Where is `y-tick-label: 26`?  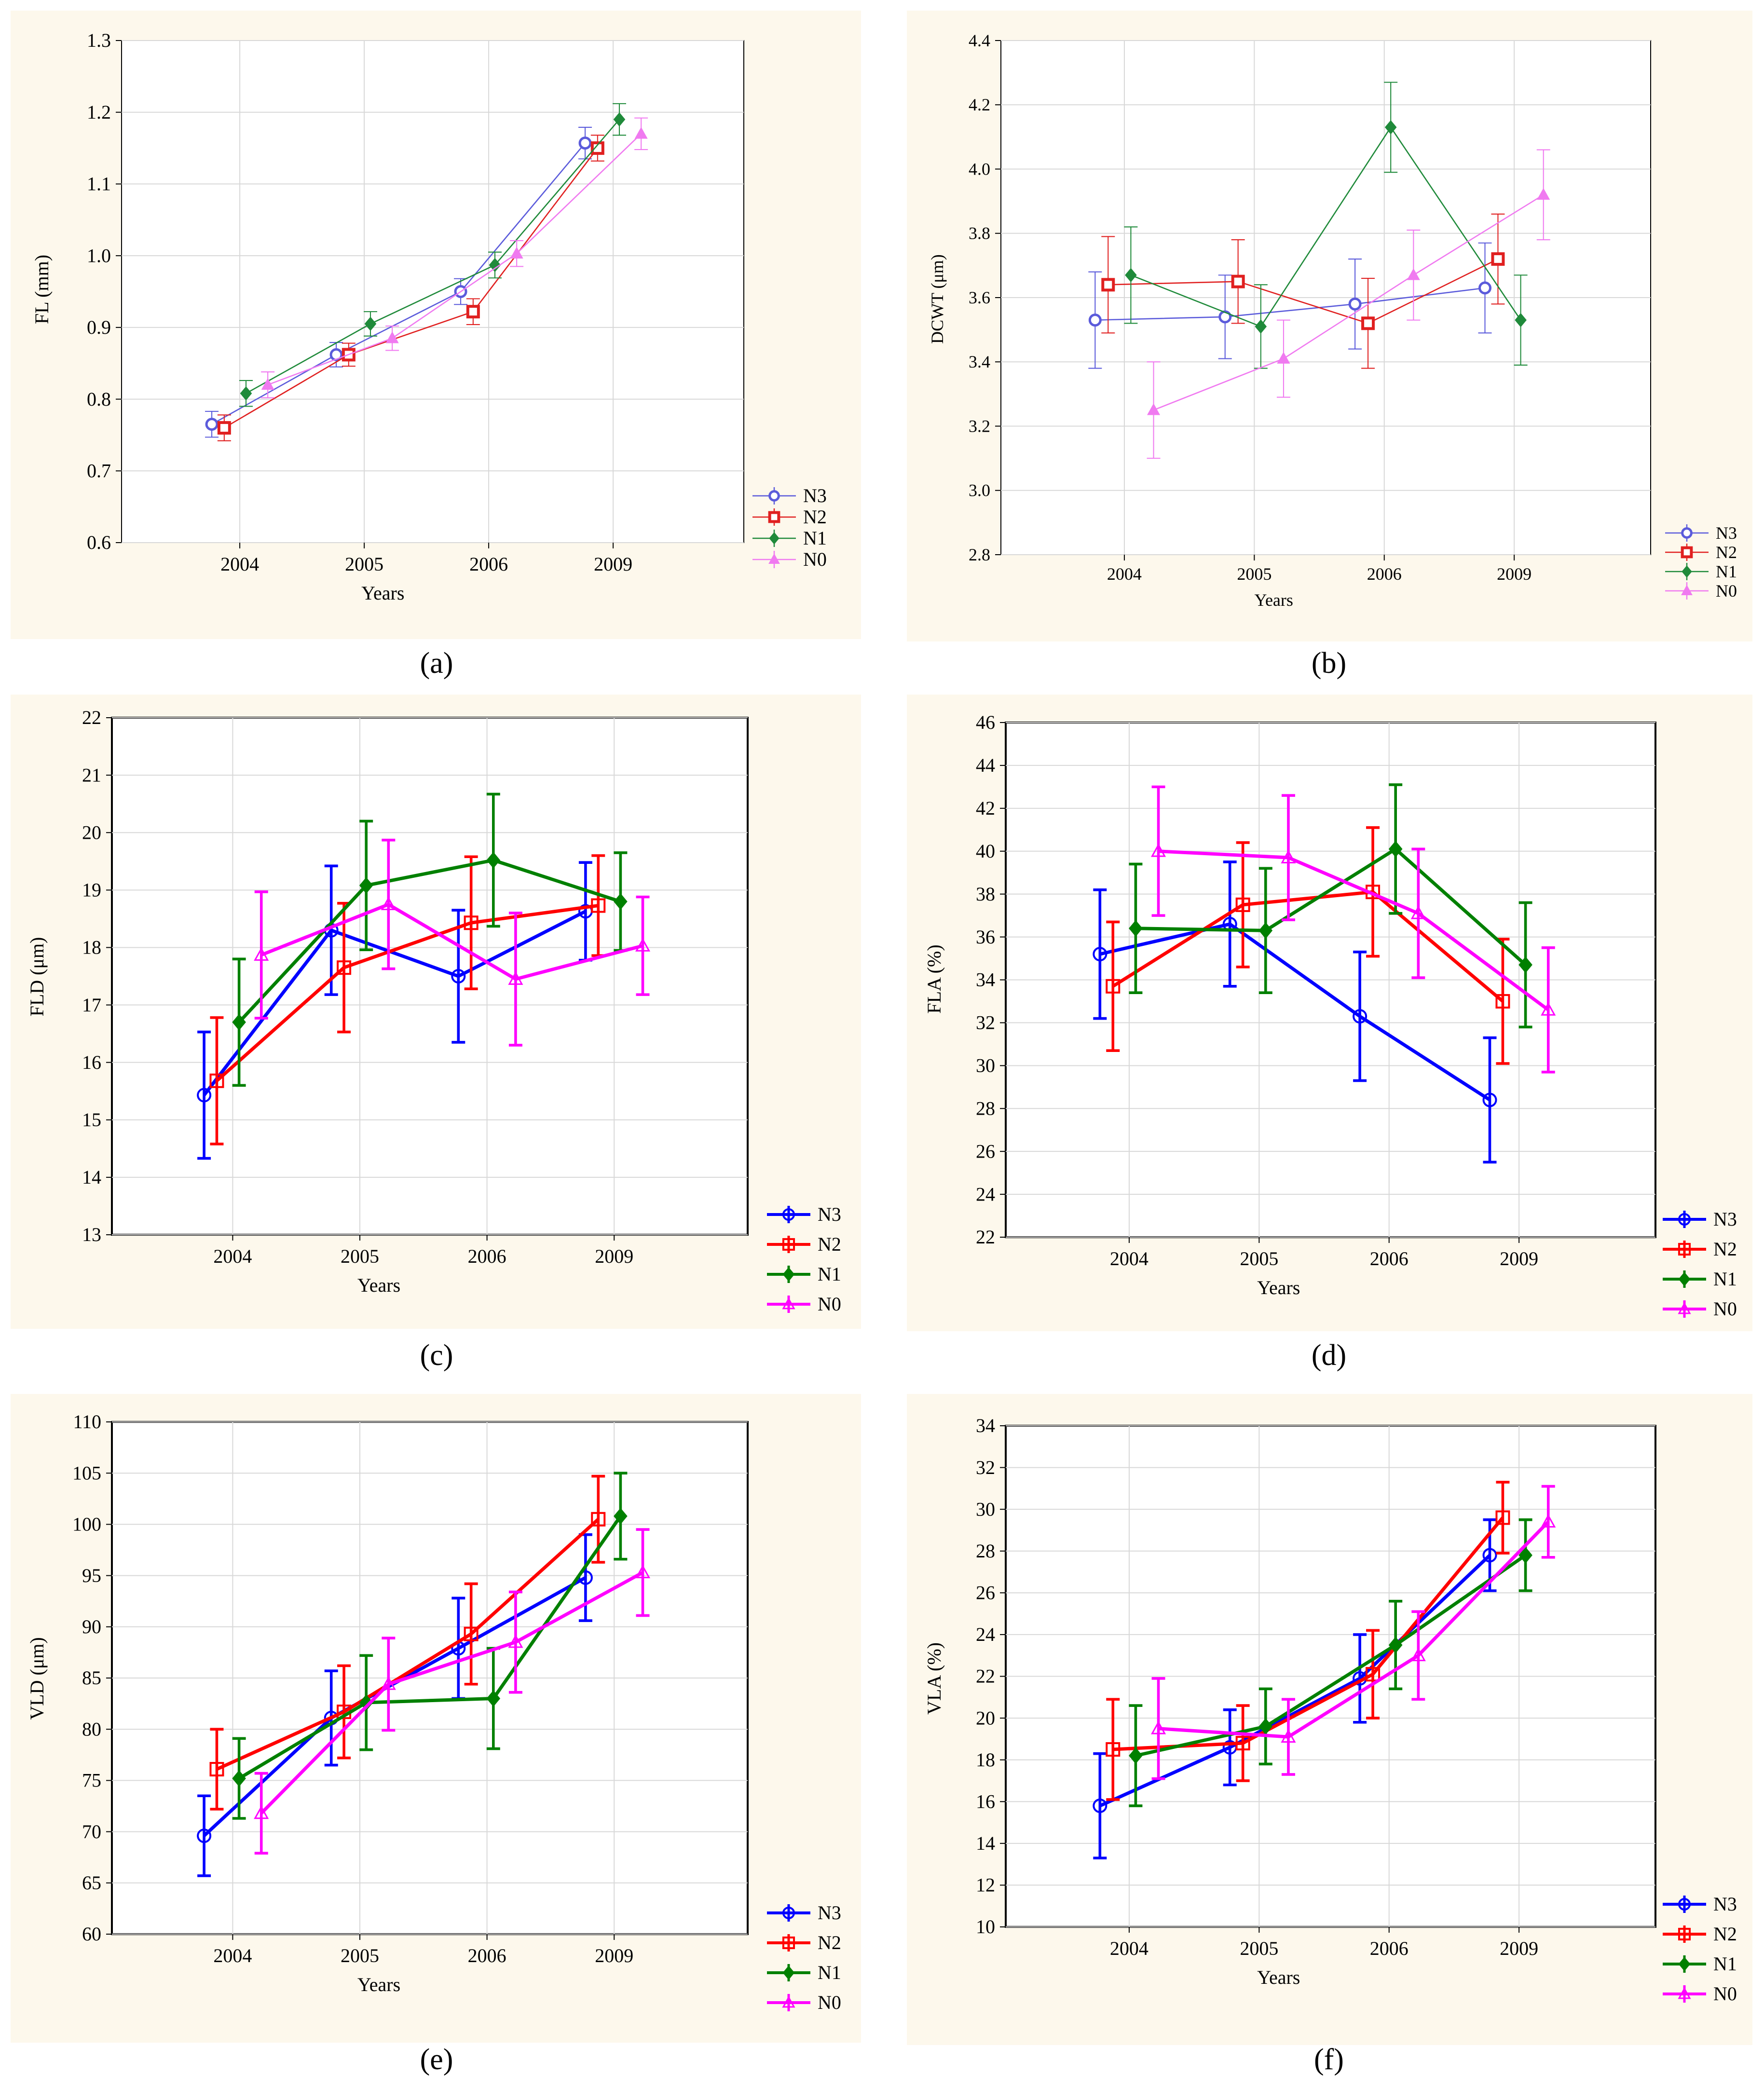
y-tick-label: 26 is located at coordinates (985, 1593).